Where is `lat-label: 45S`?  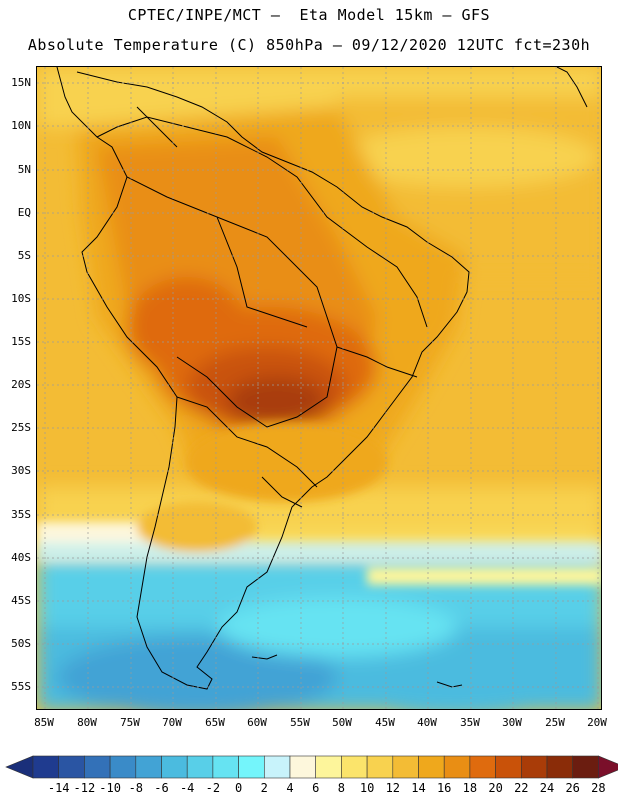
lat-label: 45S is located at coordinates (21, 600).